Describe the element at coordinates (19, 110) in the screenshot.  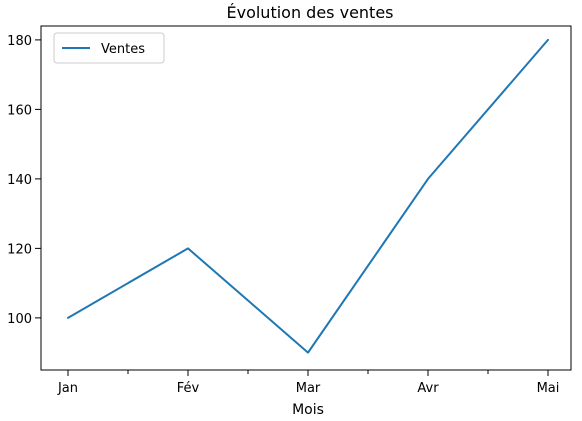
I see `y-tick-label-3: 160` at that location.